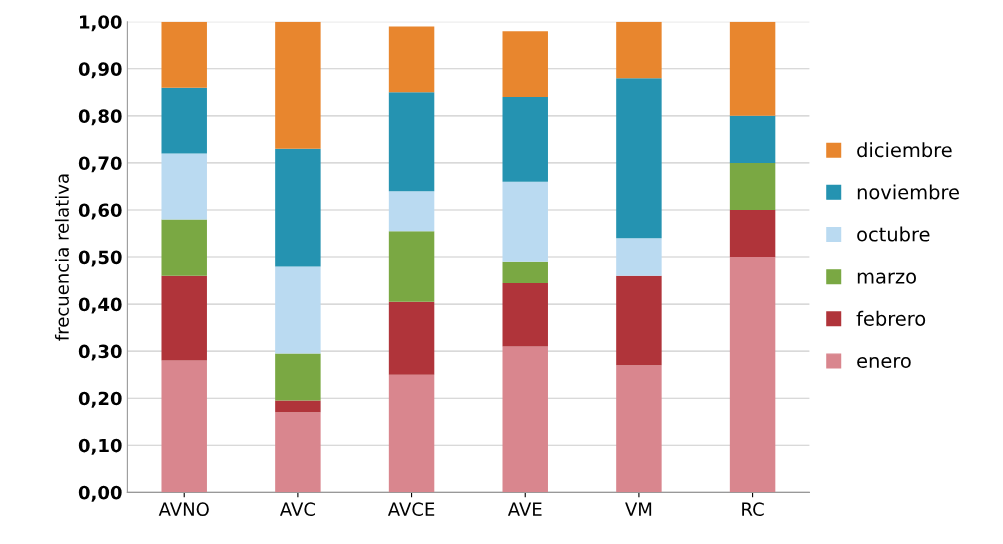 The width and height of the screenshot is (1003, 544). Describe the element at coordinates (524, 509) in the screenshot. I see `x-tick-label: AVE` at that location.